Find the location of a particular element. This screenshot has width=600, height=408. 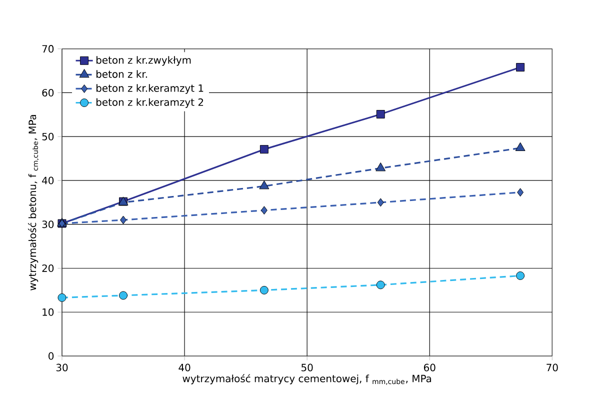

x-tick-label: 60 is located at coordinates (430, 368).